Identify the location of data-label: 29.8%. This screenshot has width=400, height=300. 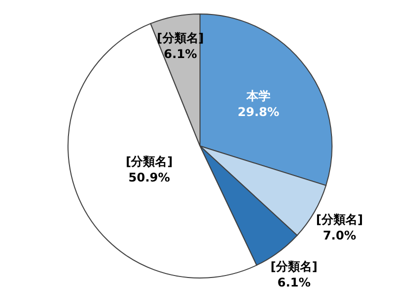
(259, 112).